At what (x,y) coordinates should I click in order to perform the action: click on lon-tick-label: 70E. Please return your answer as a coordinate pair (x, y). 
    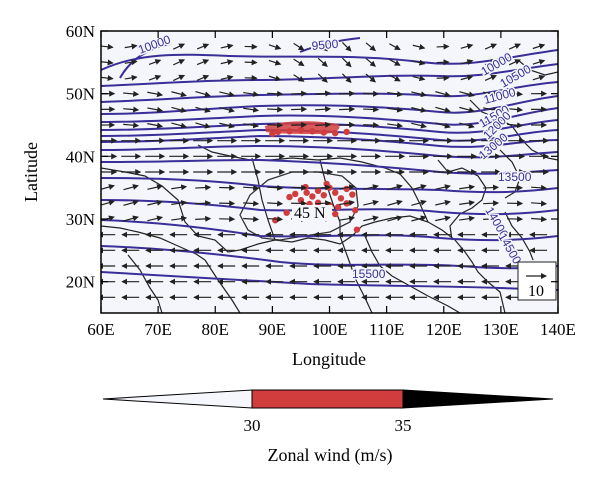
    Looking at the image, I should click on (157, 329).